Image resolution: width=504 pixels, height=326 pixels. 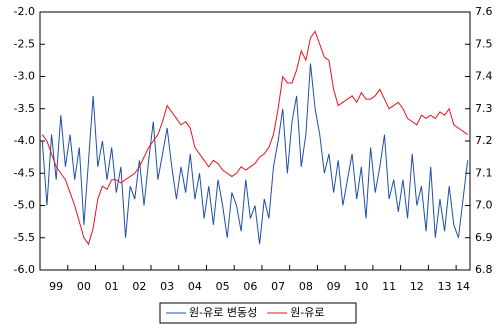 What do you see at coordinates (484, 172) in the screenshot?
I see `y-tick-label: 7.1` at bounding box center [484, 172].